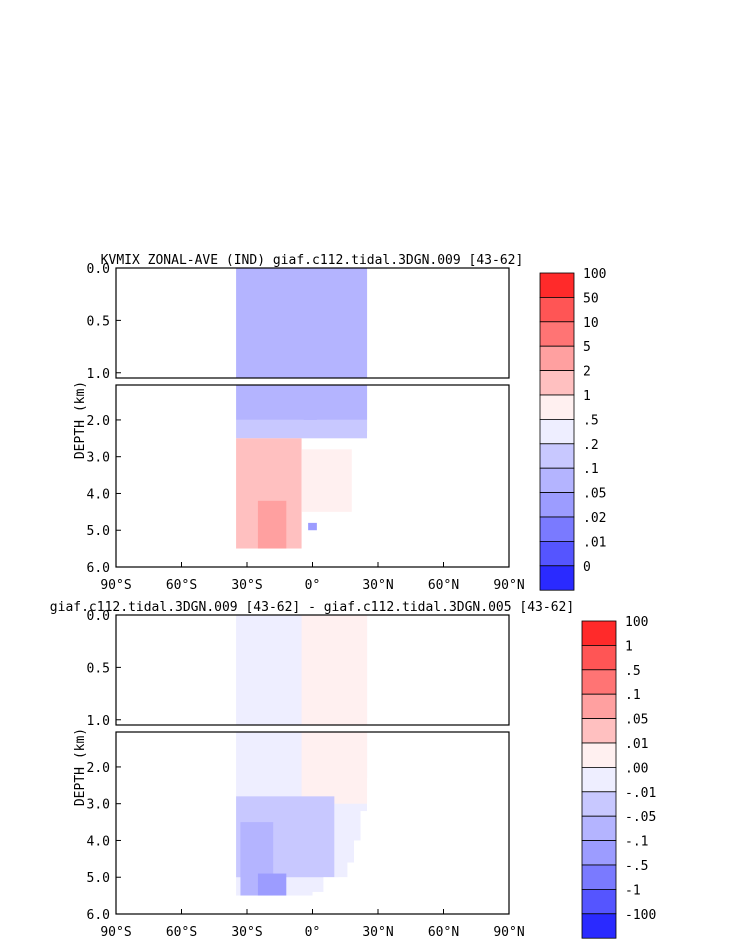 This screenshot has width=733, height=945. I want to click on chart2-colorbar-label-1: 1, so click(629, 646).